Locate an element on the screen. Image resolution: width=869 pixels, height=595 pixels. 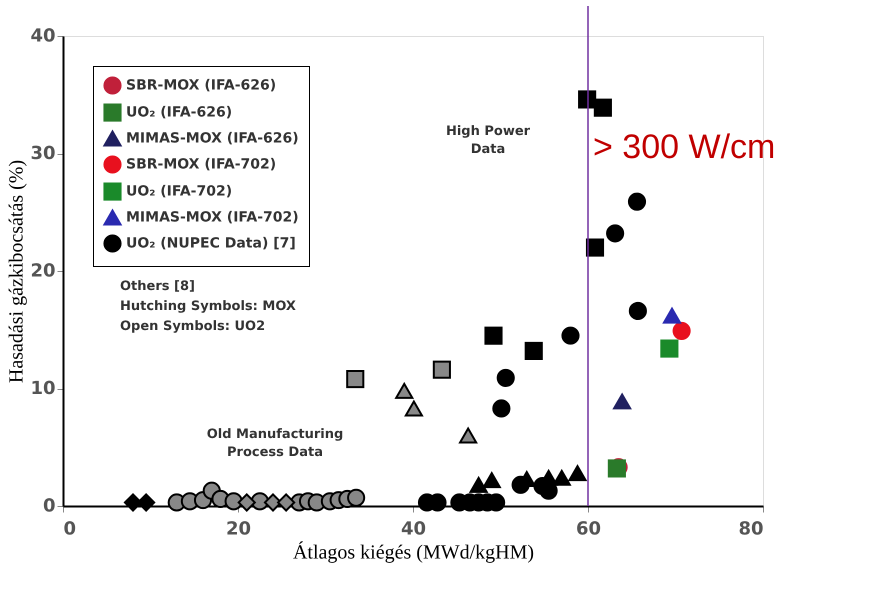
x-axis-title: Átlagos kiégés (MWd/kgHM) is located at coordinates (413, 552).